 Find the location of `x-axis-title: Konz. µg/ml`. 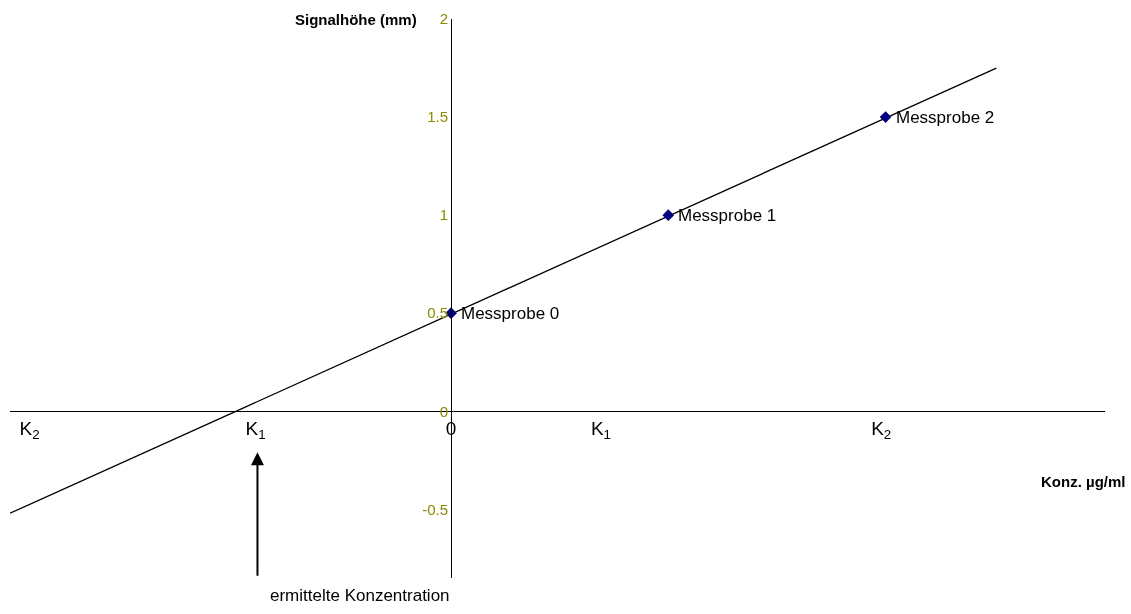

x-axis-title: Konz. µg/ml is located at coordinates (1083, 481).